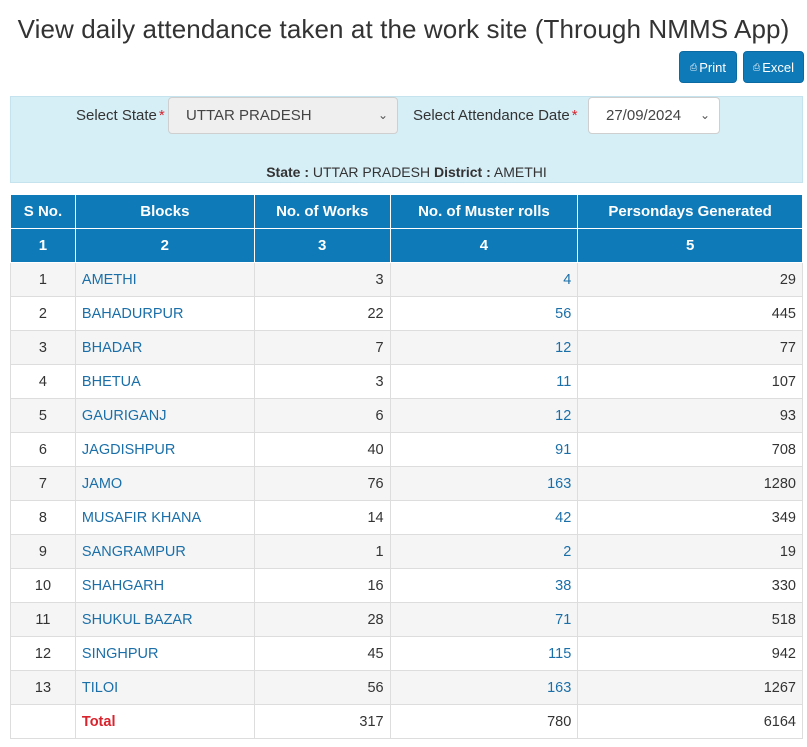 This screenshot has height=747, width=807. Describe the element at coordinates (164, 585) in the screenshot. I see `block-link: SHAHGARH` at that location.